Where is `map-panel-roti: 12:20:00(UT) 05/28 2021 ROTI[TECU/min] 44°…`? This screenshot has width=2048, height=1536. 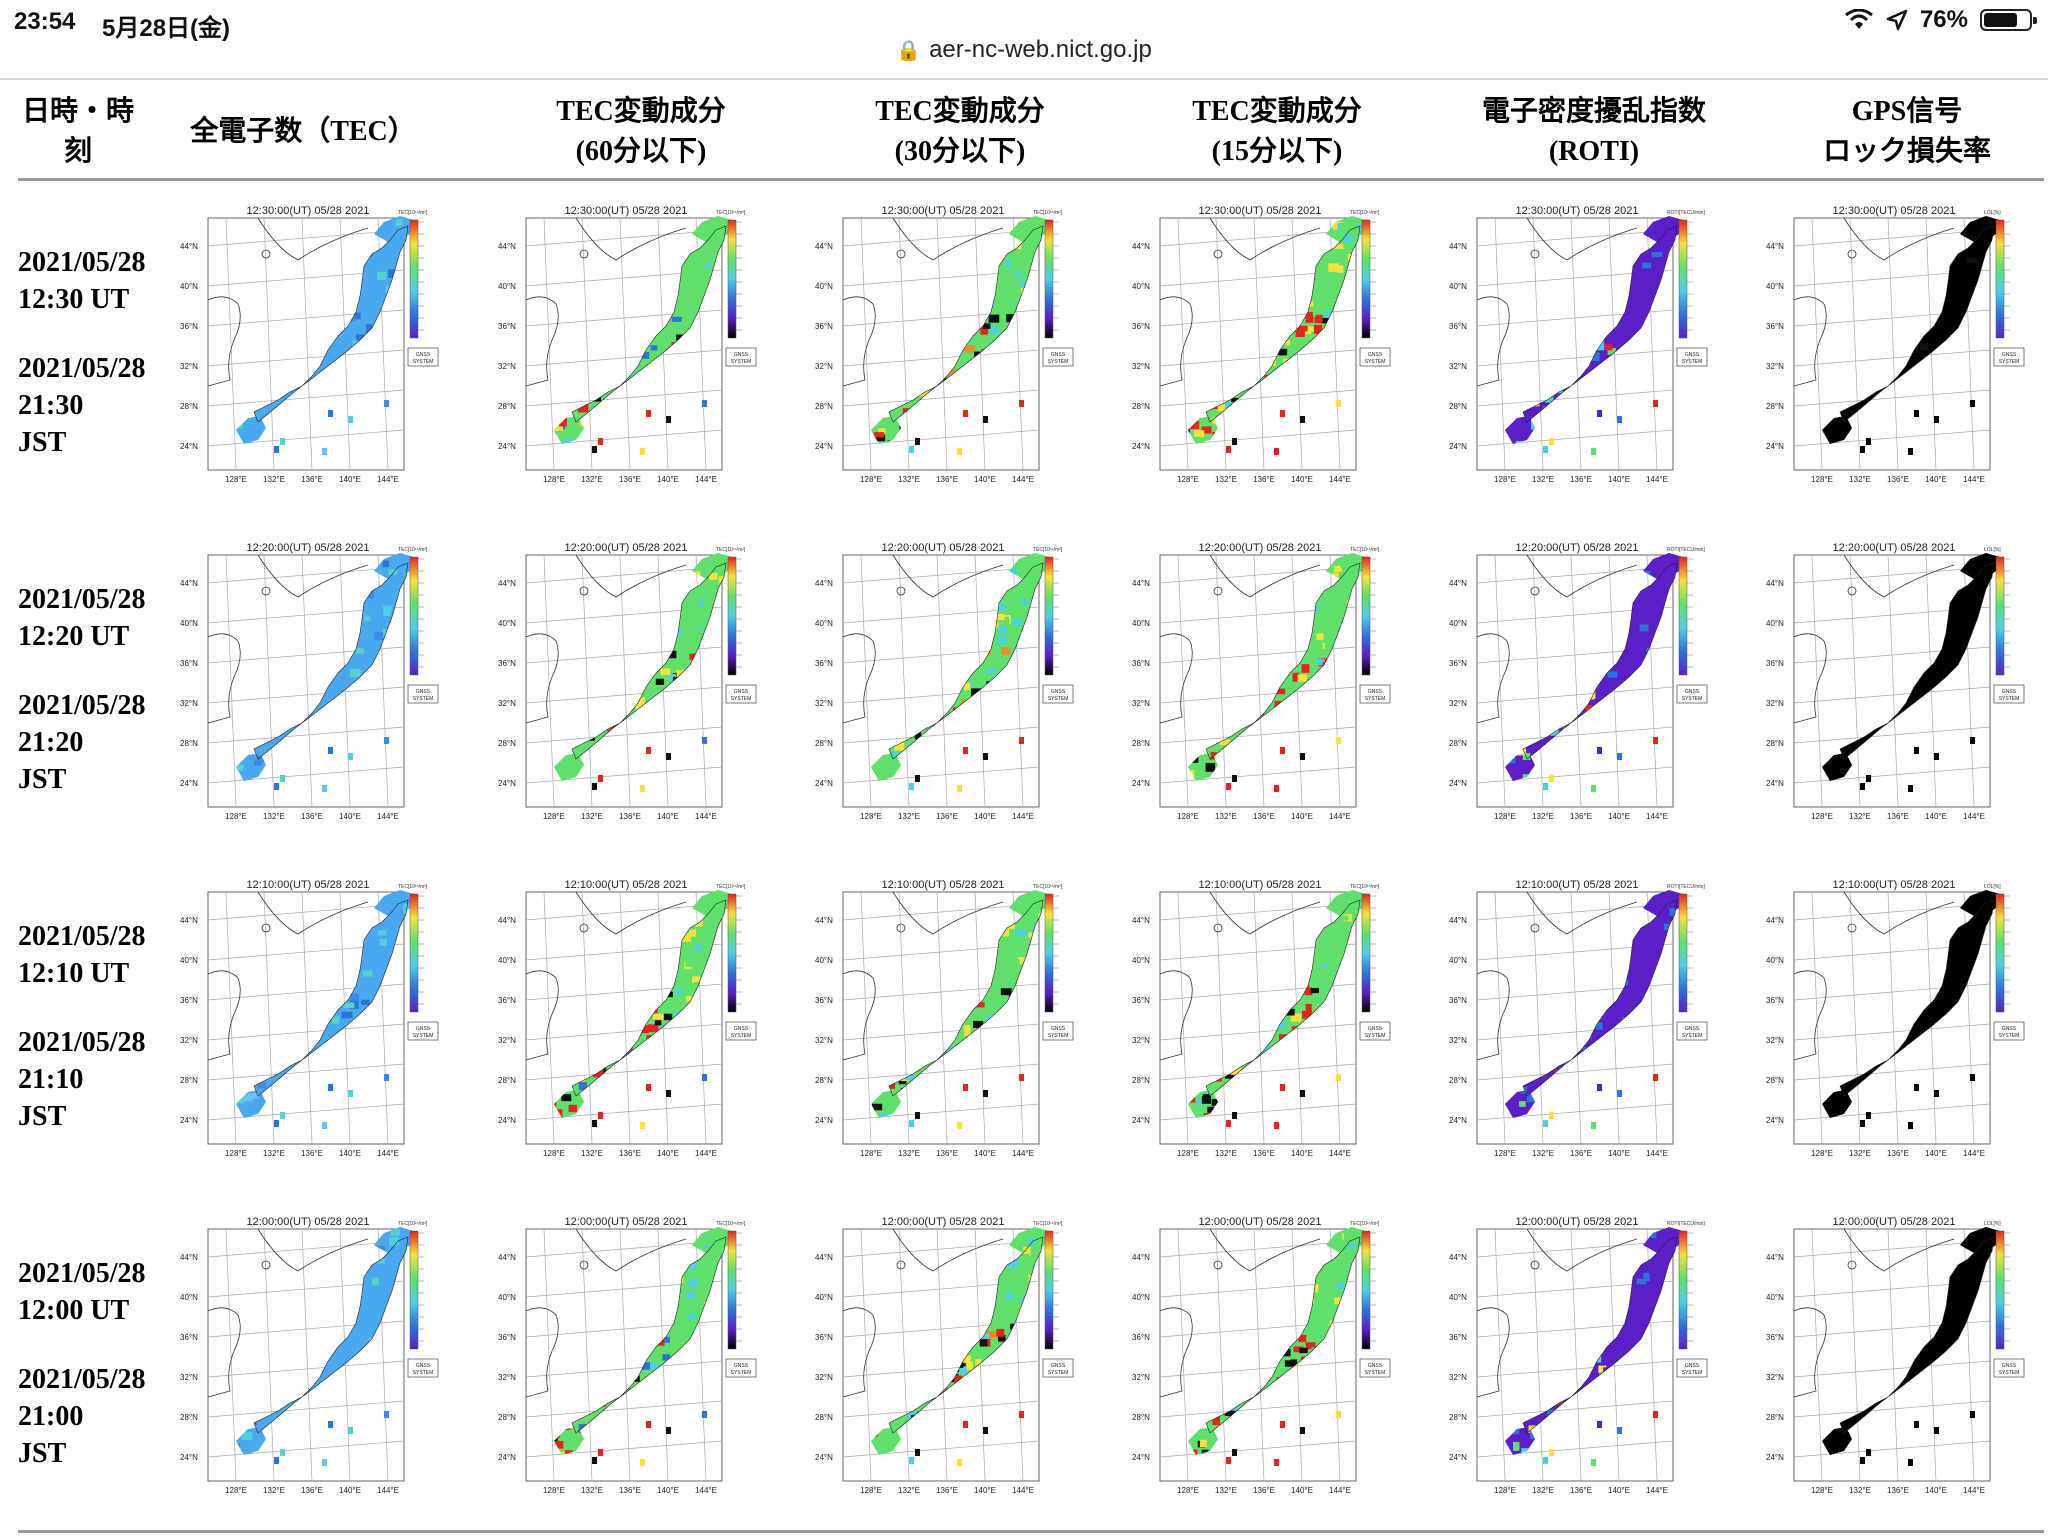 map-panel-roti: 12:20:00(UT) 05/28 2021 ROTI[TECU/min] 44°… is located at coordinates (1579, 682).